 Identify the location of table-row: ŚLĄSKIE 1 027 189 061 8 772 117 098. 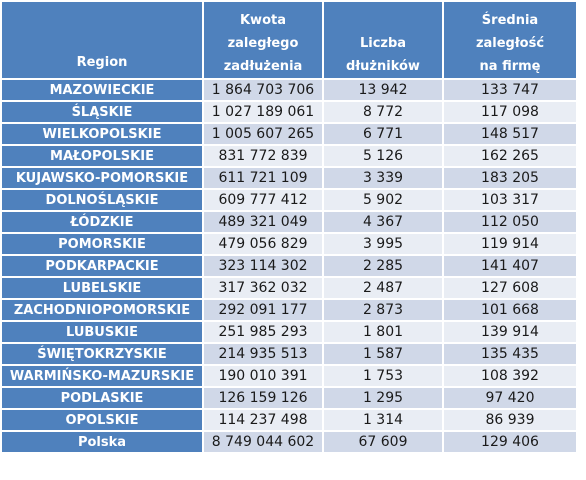
(289, 112).